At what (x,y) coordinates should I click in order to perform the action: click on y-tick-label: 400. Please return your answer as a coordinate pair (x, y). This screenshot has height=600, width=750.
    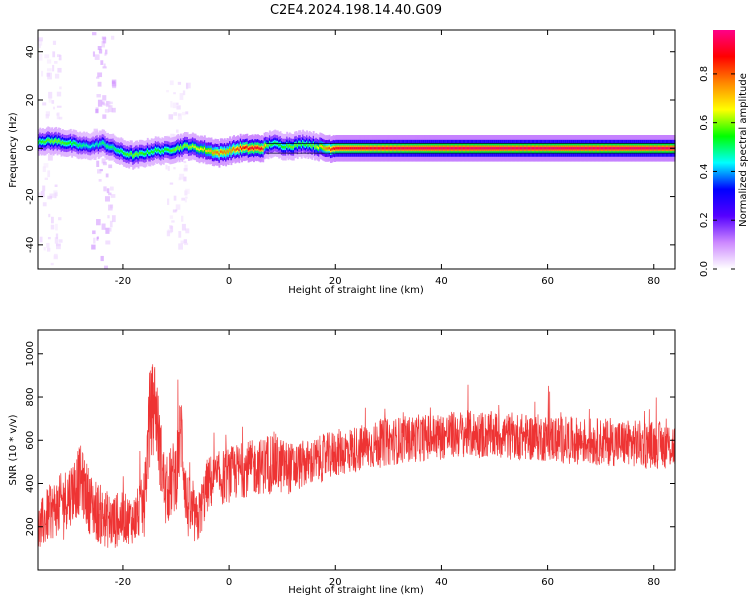
    Looking at the image, I should click on (30, 483).